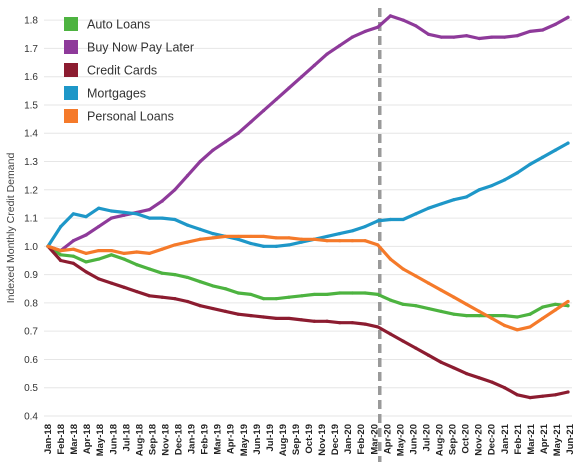  Describe the element at coordinates (140, 48) in the screenshot. I see `legend-label: Buy Now Pay Later` at that location.